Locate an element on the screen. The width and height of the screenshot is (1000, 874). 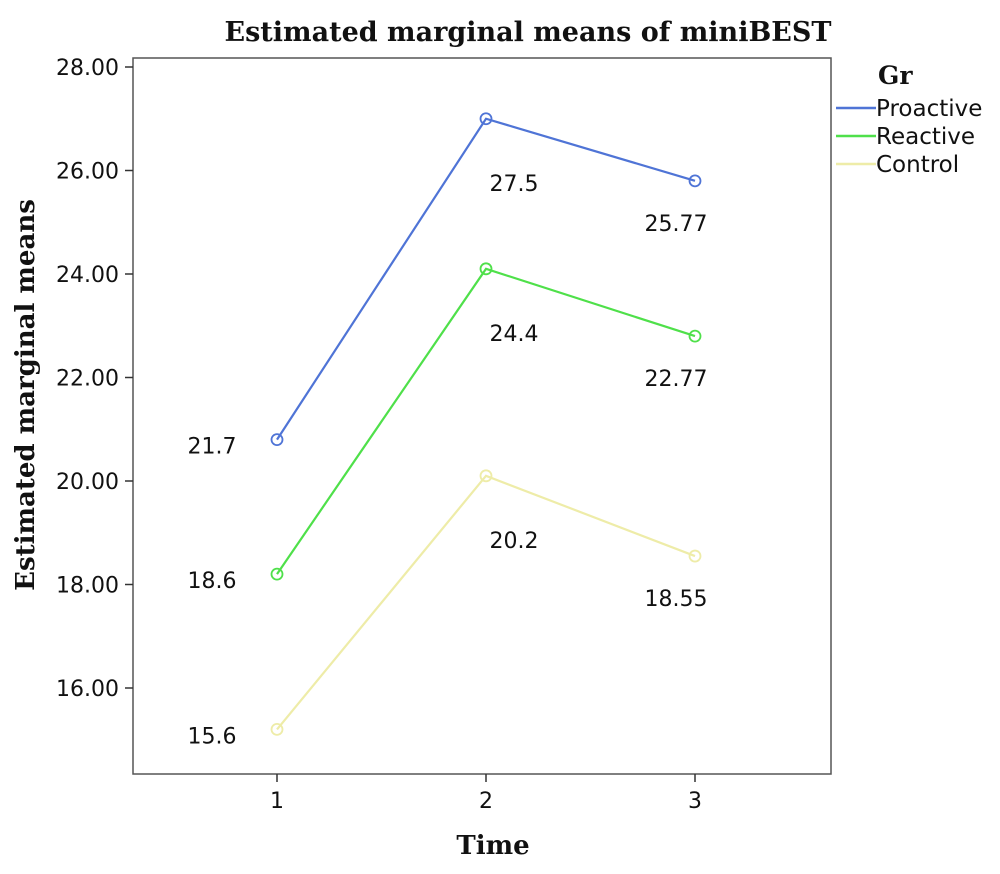
y-axis-title: Estimated marginal means is located at coordinates (26, 395).